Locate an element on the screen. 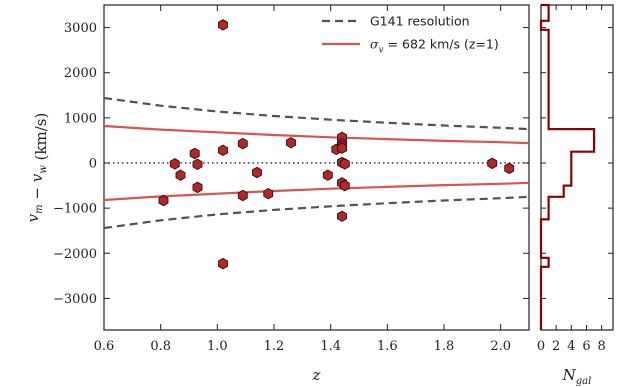 Image resolution: width=628 pixels, height=387 pixels. x-tick-label: 1.8 is located at coordinates (444, 346).